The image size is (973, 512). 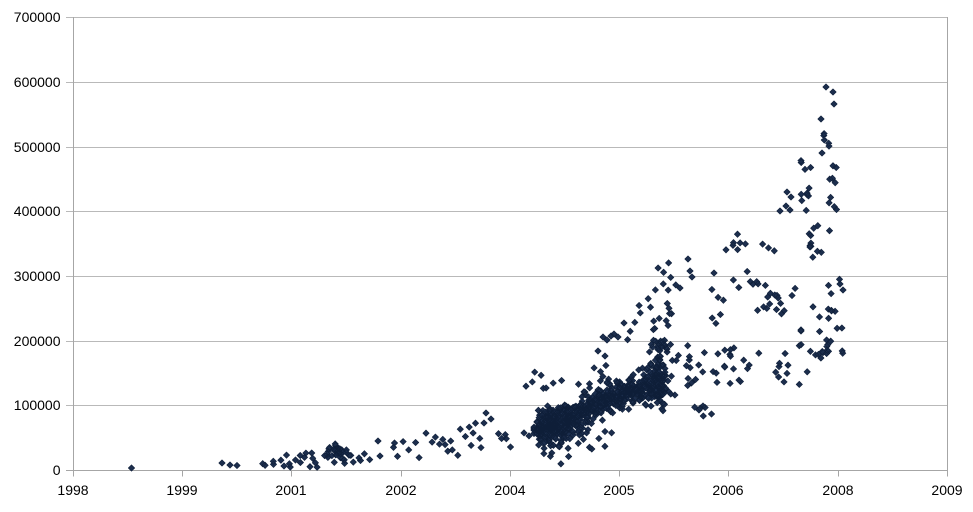 What do you see at coordinates (37, 17) in the screenshot?
I see `svg-text: 700000` at bounding box center [37, 17].